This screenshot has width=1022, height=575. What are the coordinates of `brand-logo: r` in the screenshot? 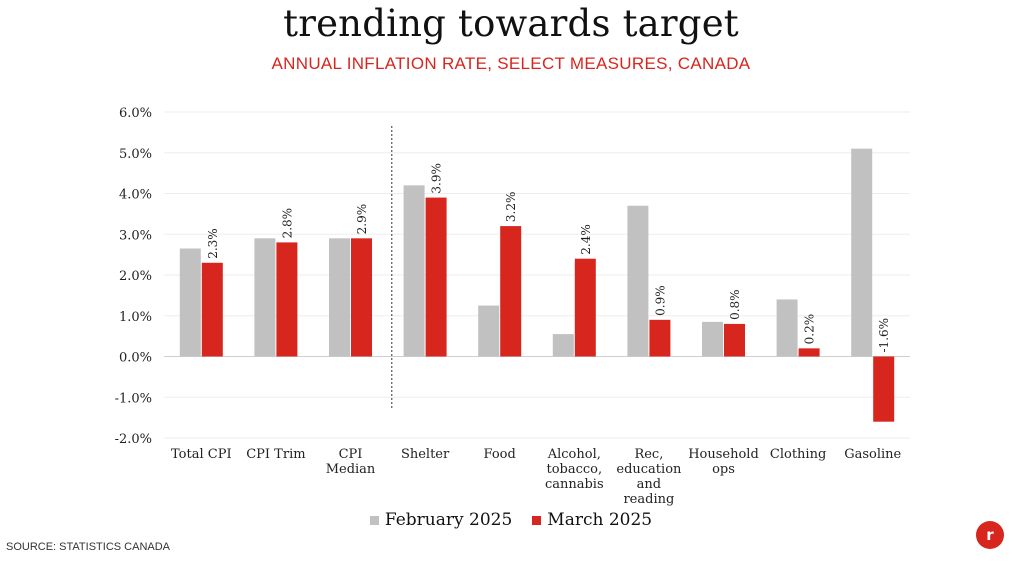 It's located at (990, 535).